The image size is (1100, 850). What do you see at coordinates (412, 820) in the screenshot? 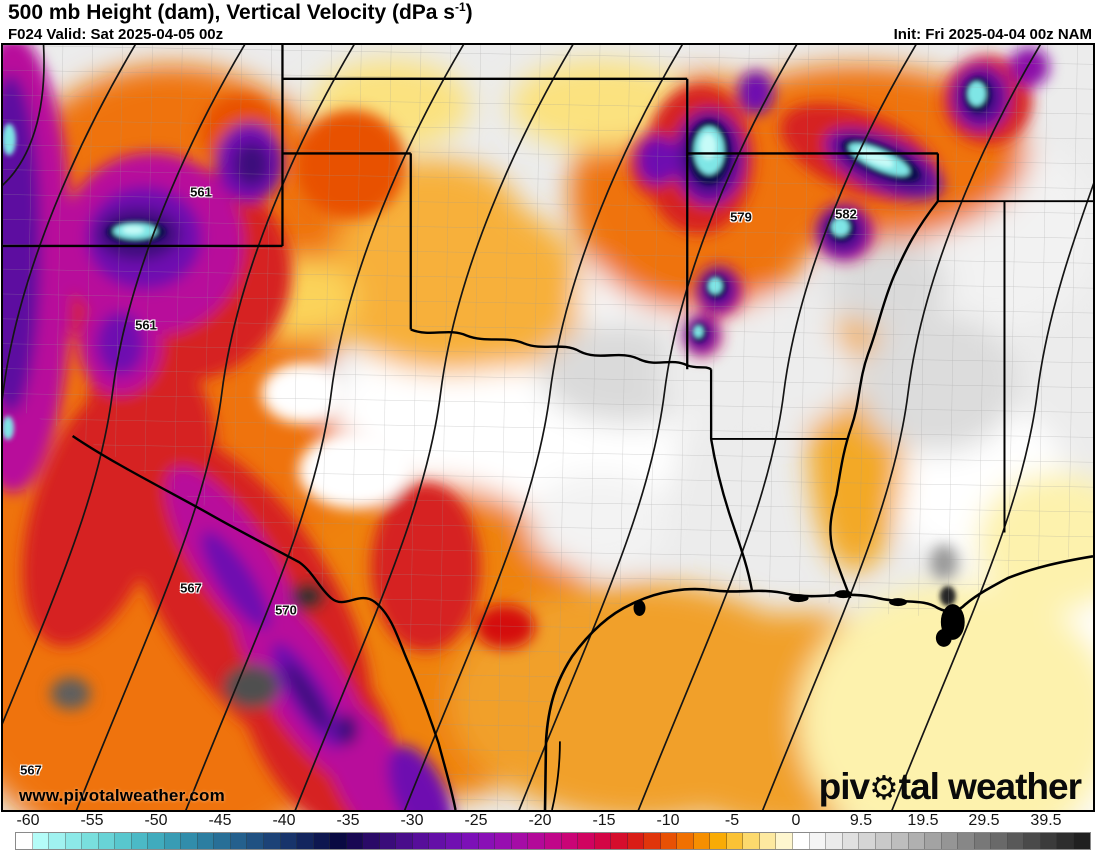
I see `colorbar-tick-label: -30` at bounding box center [412, 820].